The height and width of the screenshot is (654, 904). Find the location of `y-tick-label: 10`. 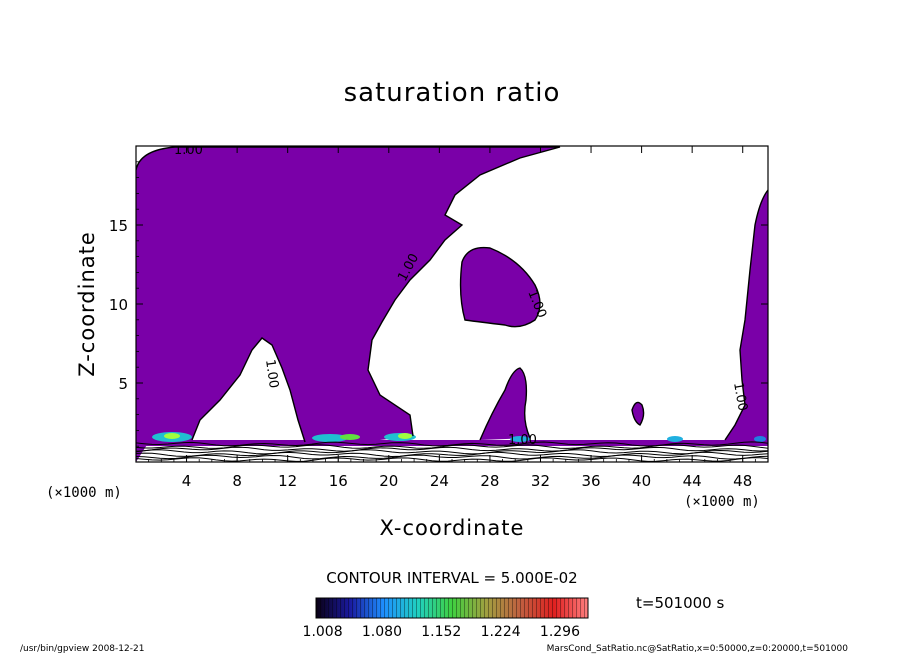

y-tick-label: 10 is located at coordinates (118, 305).